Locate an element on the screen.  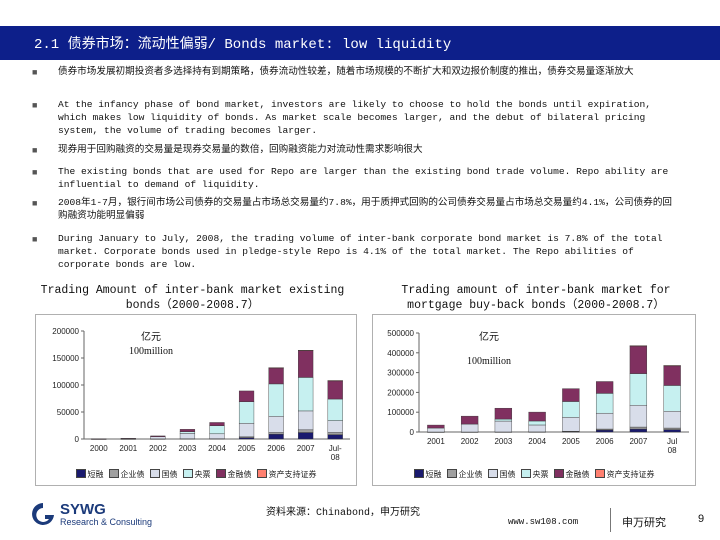
chart-2-legend: 短融 企业债 国债 央票 金融债 资产支持证券 is located at coordinates (534, 474).